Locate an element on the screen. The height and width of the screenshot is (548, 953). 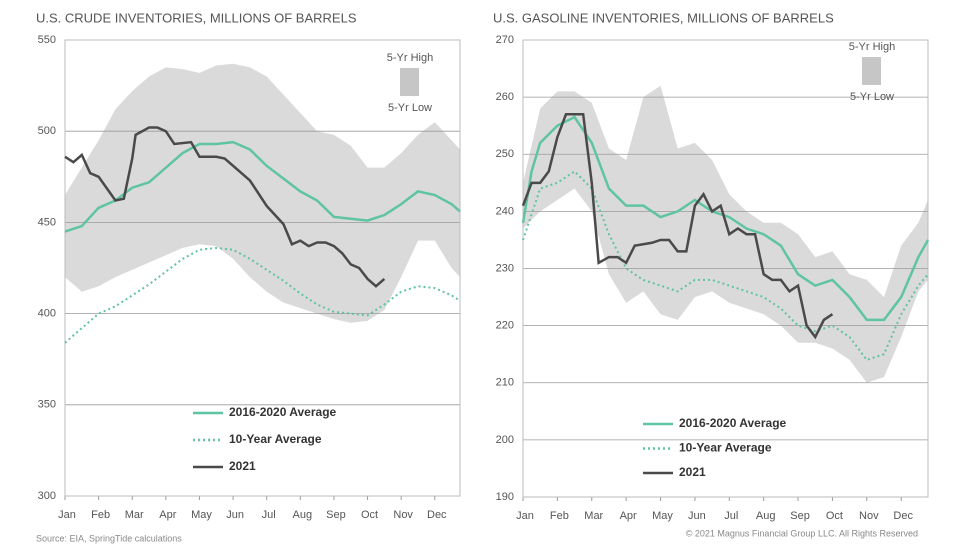
y-tick-label: 190 is located at coordinates (505, 497).